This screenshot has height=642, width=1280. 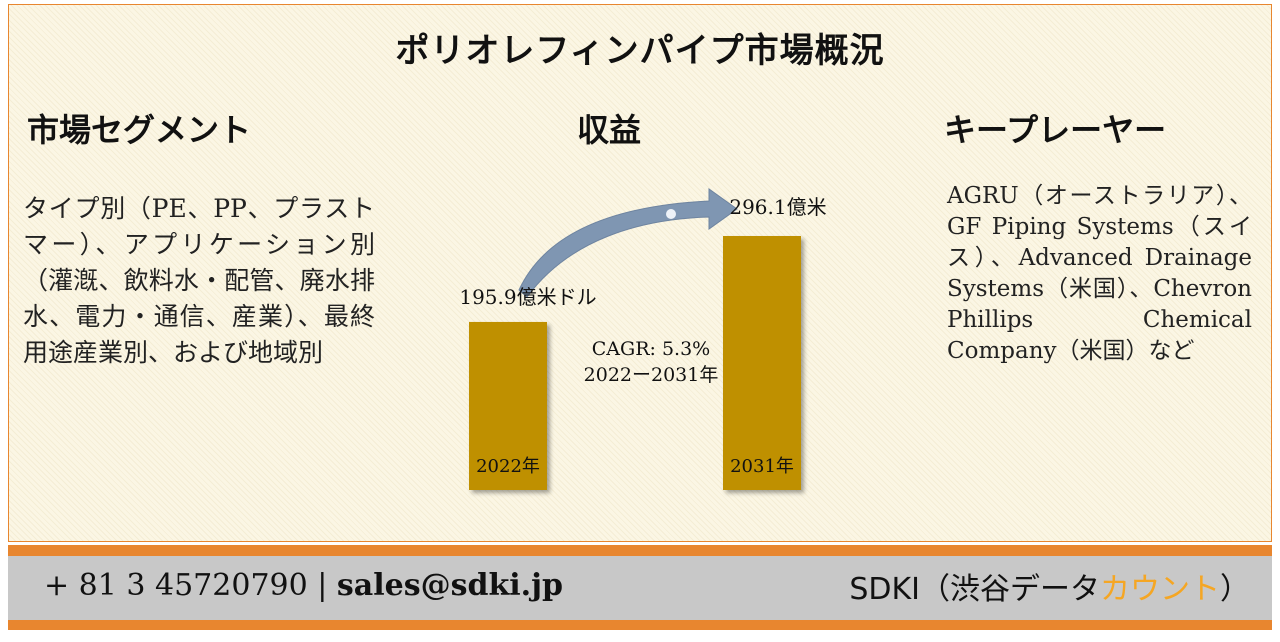 What do you see at coordinates (508, 466) in the screenshot?
I see `category-label-0: 2022年` at bounding box center [508, 466].